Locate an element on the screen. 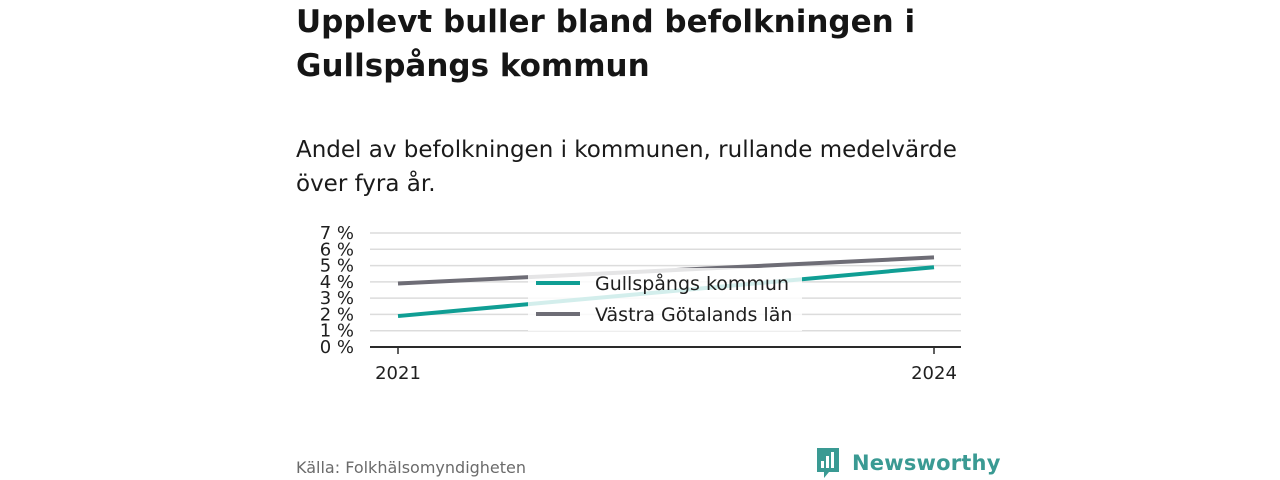 This screenshot has width=1280, height=480. y-tick-label: 0 % is located at coordinates (337, 347).